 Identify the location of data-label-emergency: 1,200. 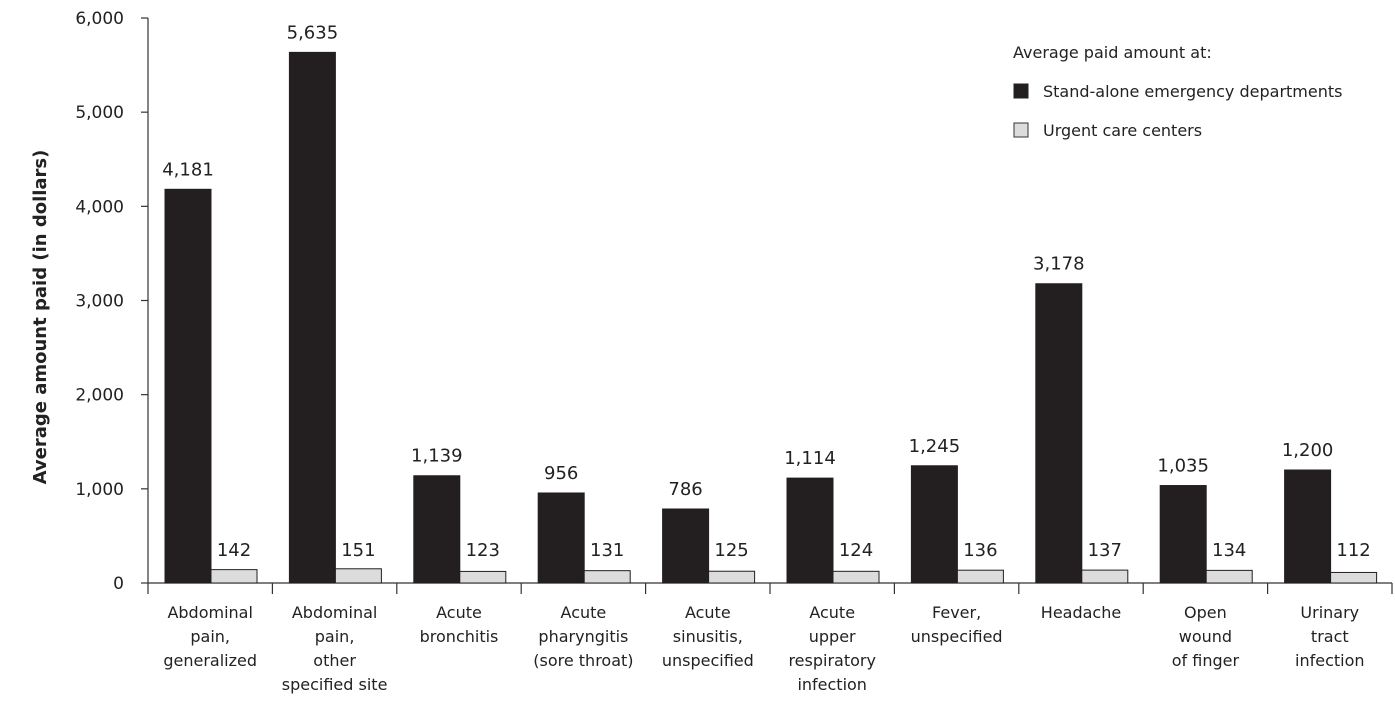
(1308, 450).